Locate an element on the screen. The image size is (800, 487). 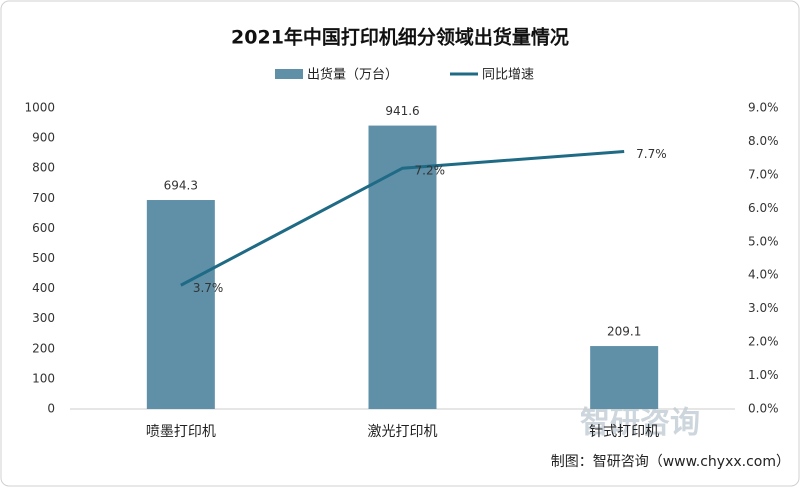
legend-swatch is located at coordinates (289, 74).